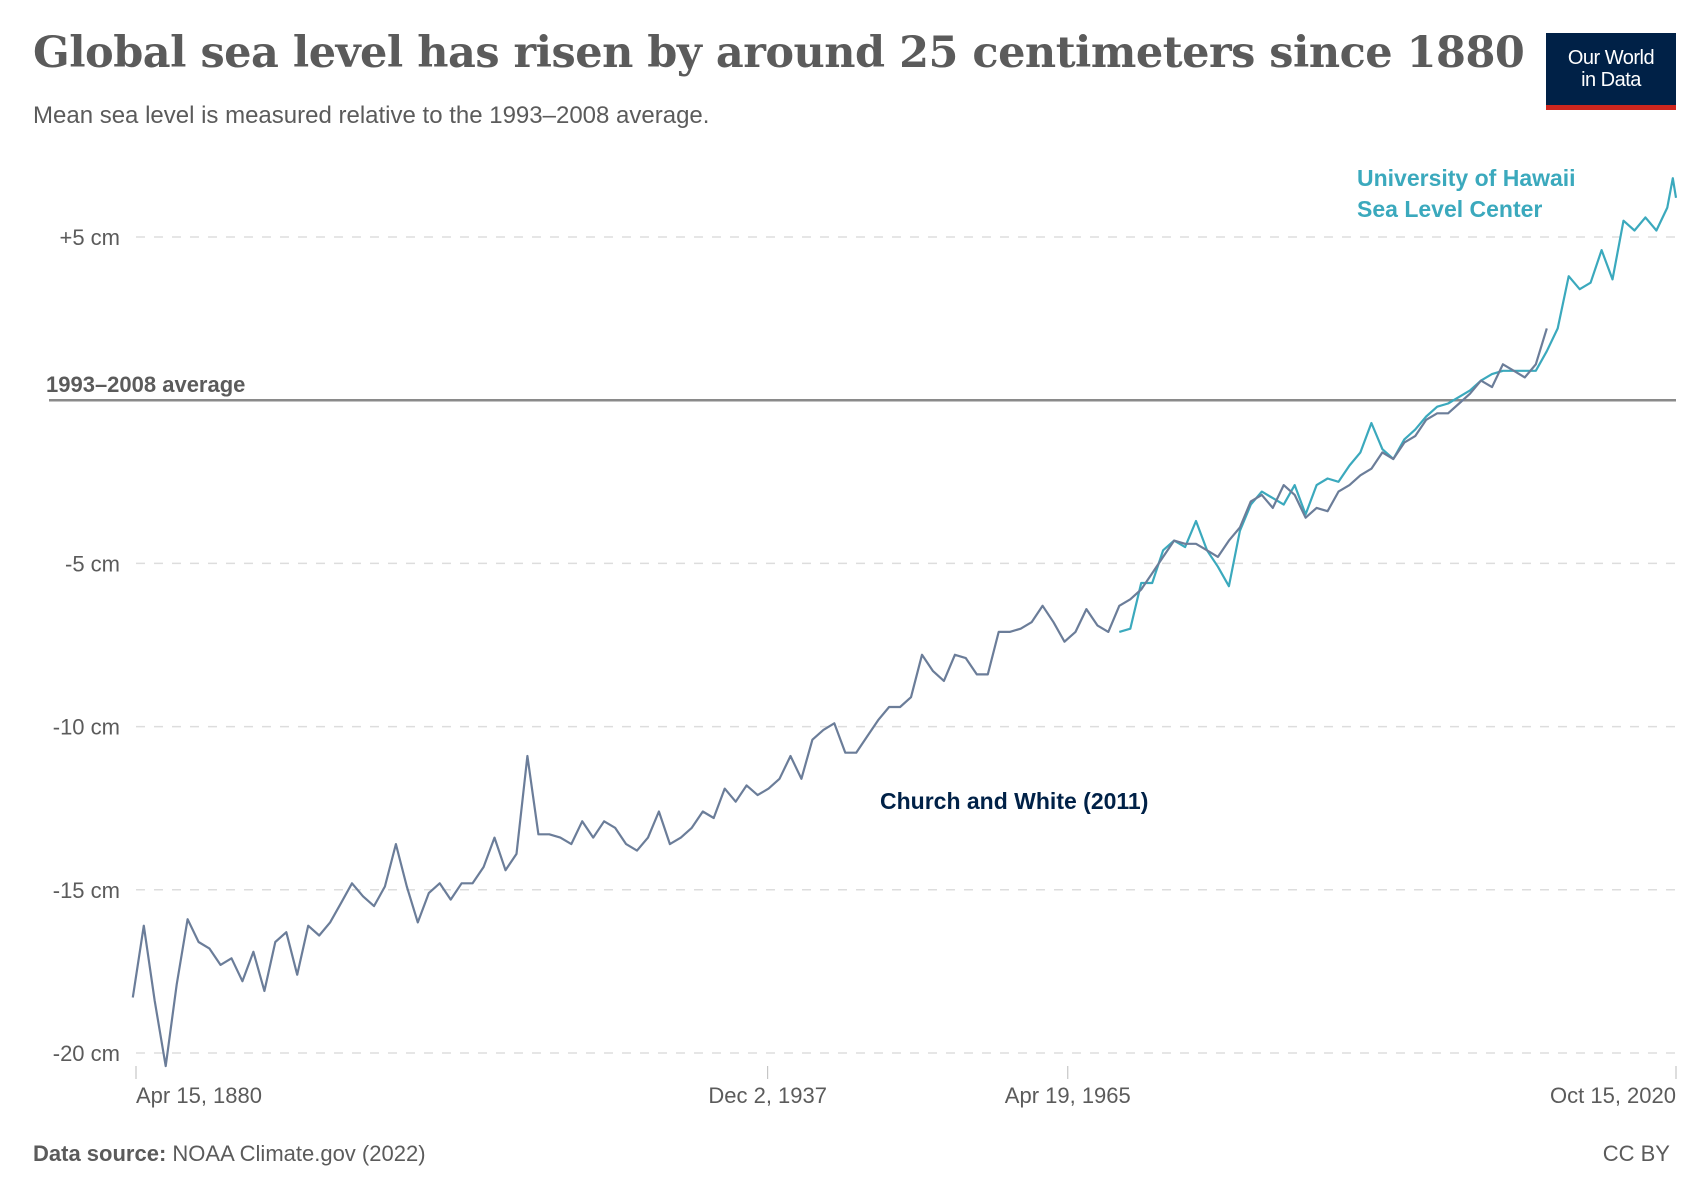  I want to click on series-line-hawaii, so click(1398, 405).